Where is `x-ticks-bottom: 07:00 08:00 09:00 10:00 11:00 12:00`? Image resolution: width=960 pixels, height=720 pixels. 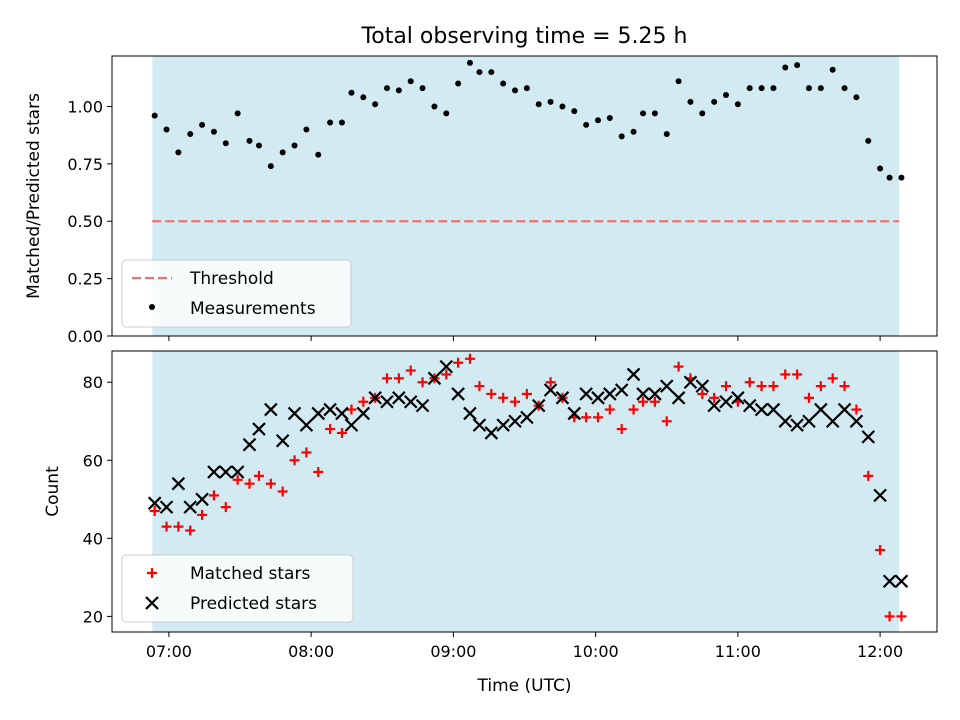 x-ticks-bottom: 07:00 08:00 09:00 10:00 11:00 12:00 is located at coordinates (524, 646).